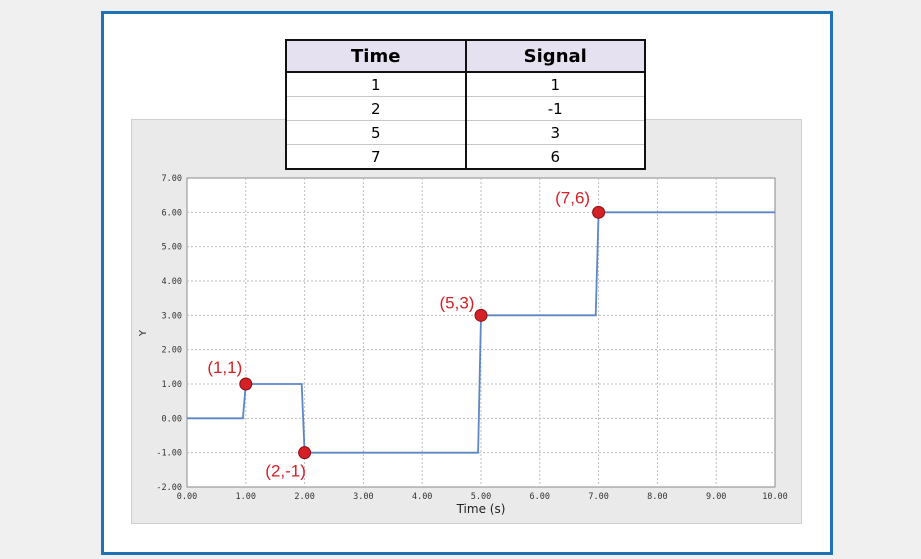 The width and height of the screenshot is (921, 559). I want to click on x-tick-label: 1.00, so click(246, 497).